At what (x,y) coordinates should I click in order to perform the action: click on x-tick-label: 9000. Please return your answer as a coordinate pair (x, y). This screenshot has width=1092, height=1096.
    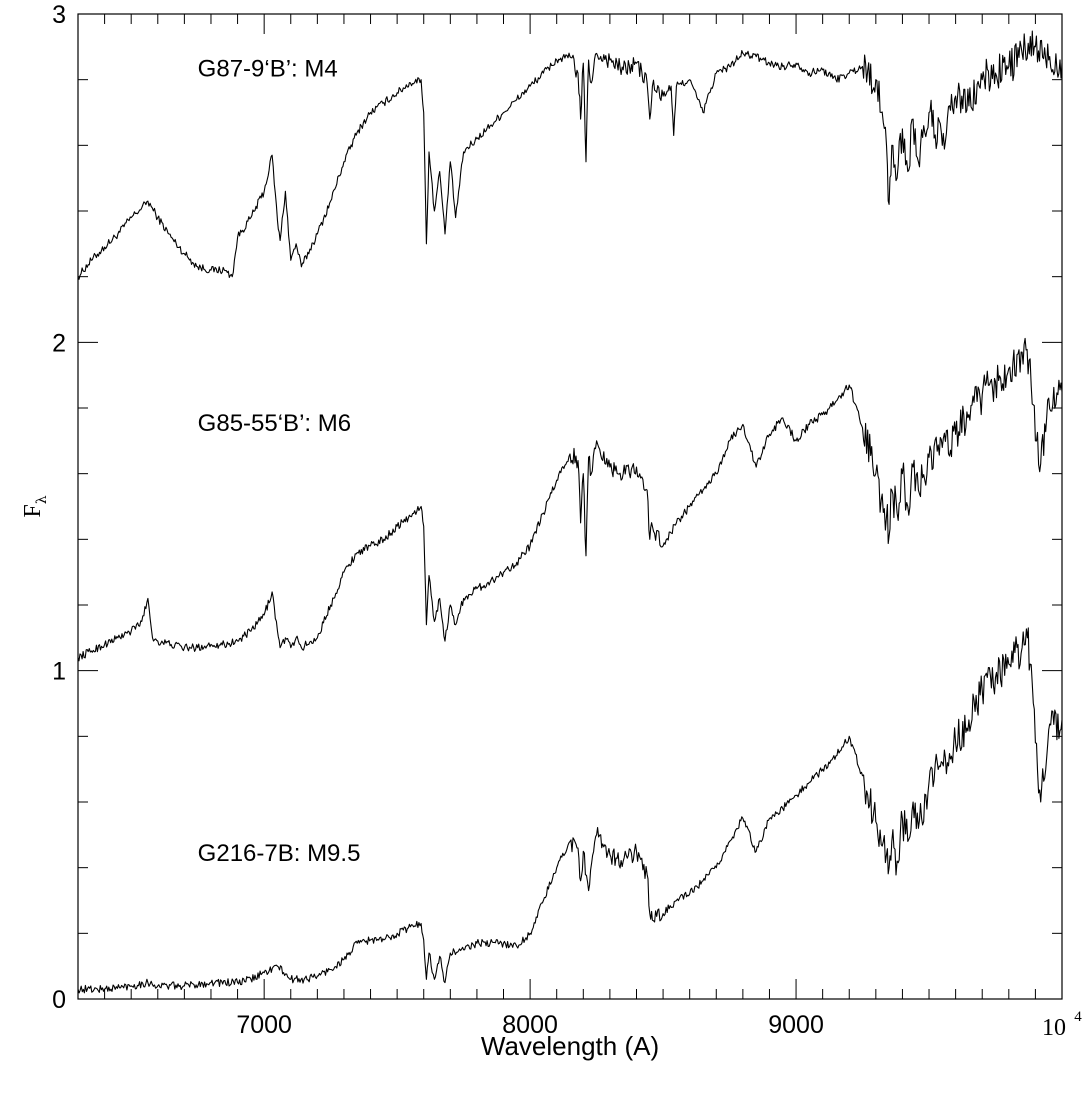
    Looking at the image, I should click on (796, 1025).